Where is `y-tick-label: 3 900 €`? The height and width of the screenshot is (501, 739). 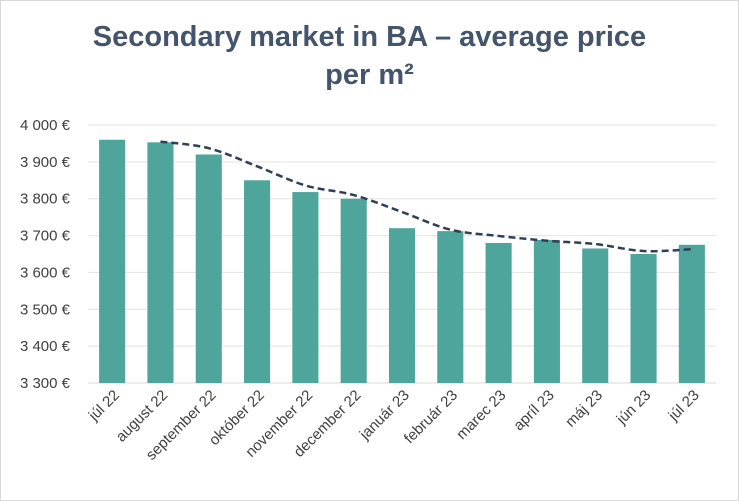 y-tick-label: 3 900 € is located at coordinates (45, 162).